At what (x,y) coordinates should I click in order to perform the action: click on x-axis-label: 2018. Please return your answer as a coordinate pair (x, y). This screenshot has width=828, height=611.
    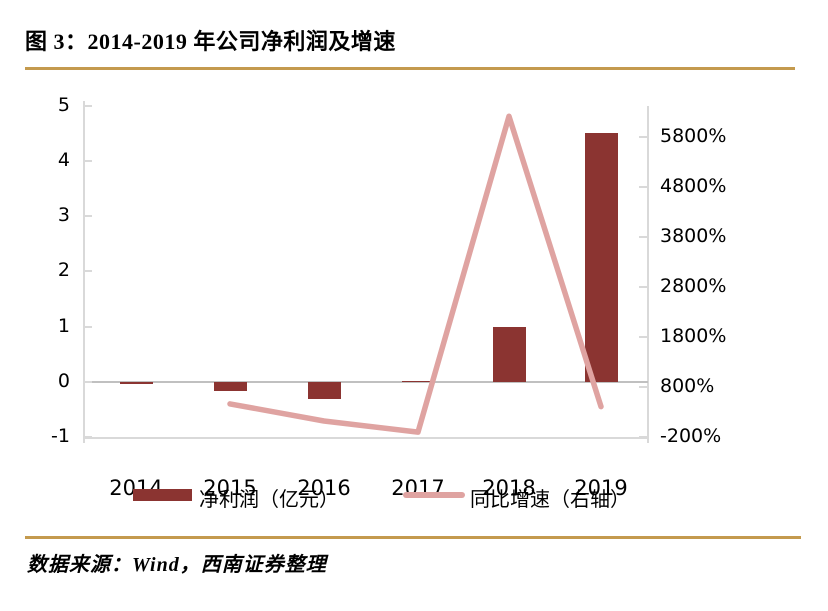
    Looking at the image, I should click on (509, 488).